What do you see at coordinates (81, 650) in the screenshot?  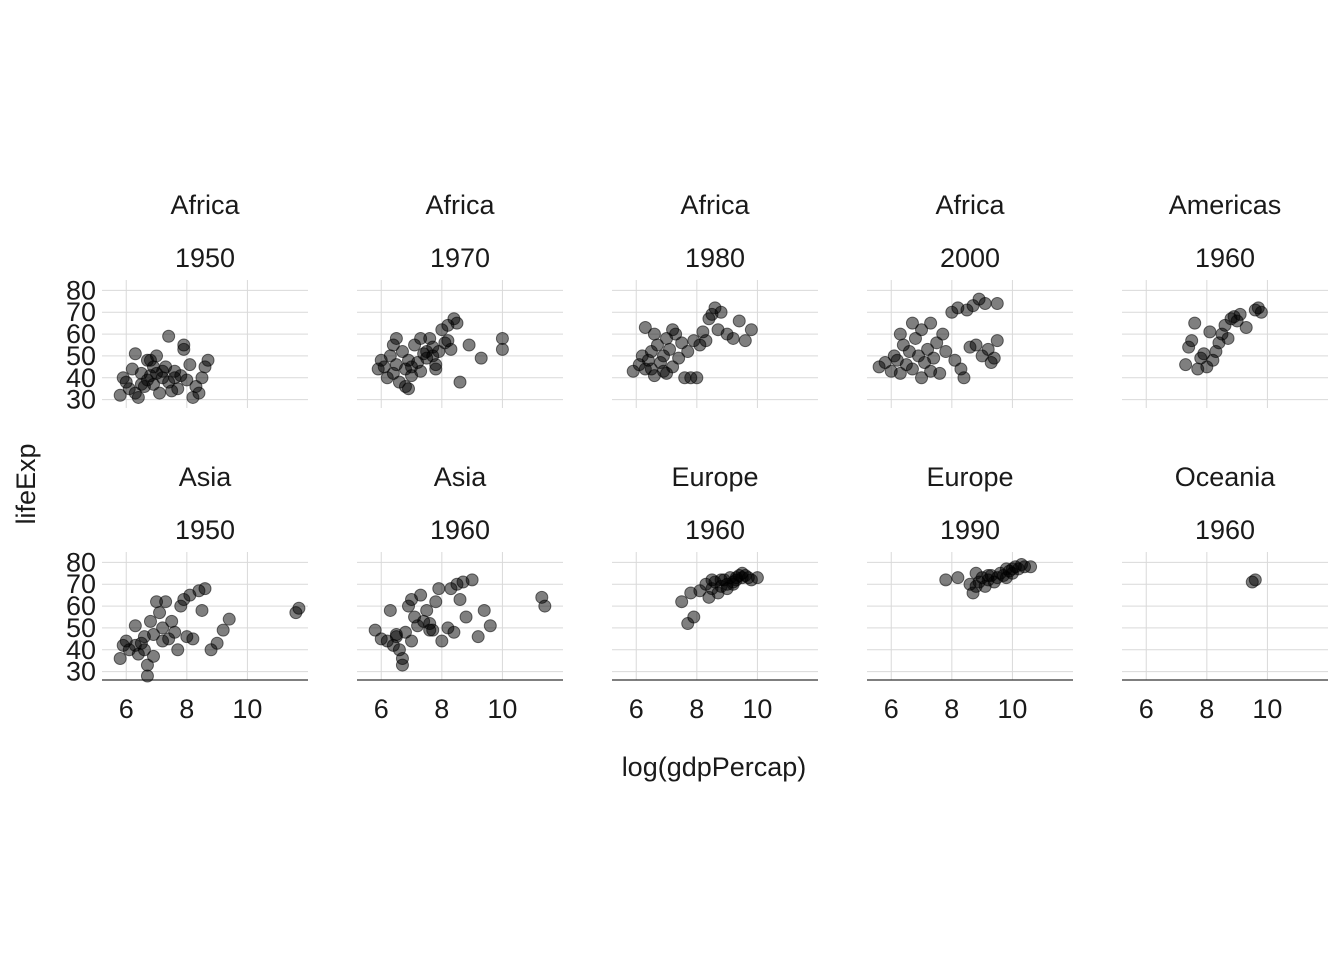 I see `y-tick-label: 40` at bounding box center [81, 650].